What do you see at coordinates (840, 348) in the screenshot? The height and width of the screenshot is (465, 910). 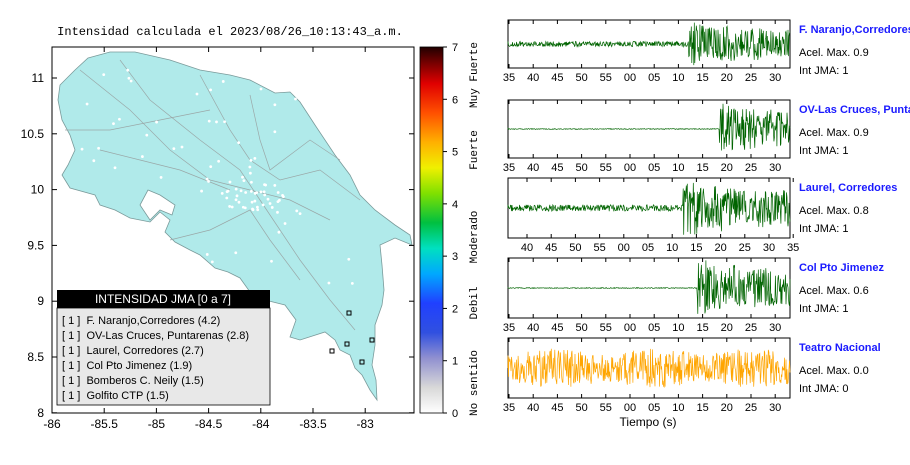 I see `station-name: Teatro Nacional` at bounding box center [840, 348].